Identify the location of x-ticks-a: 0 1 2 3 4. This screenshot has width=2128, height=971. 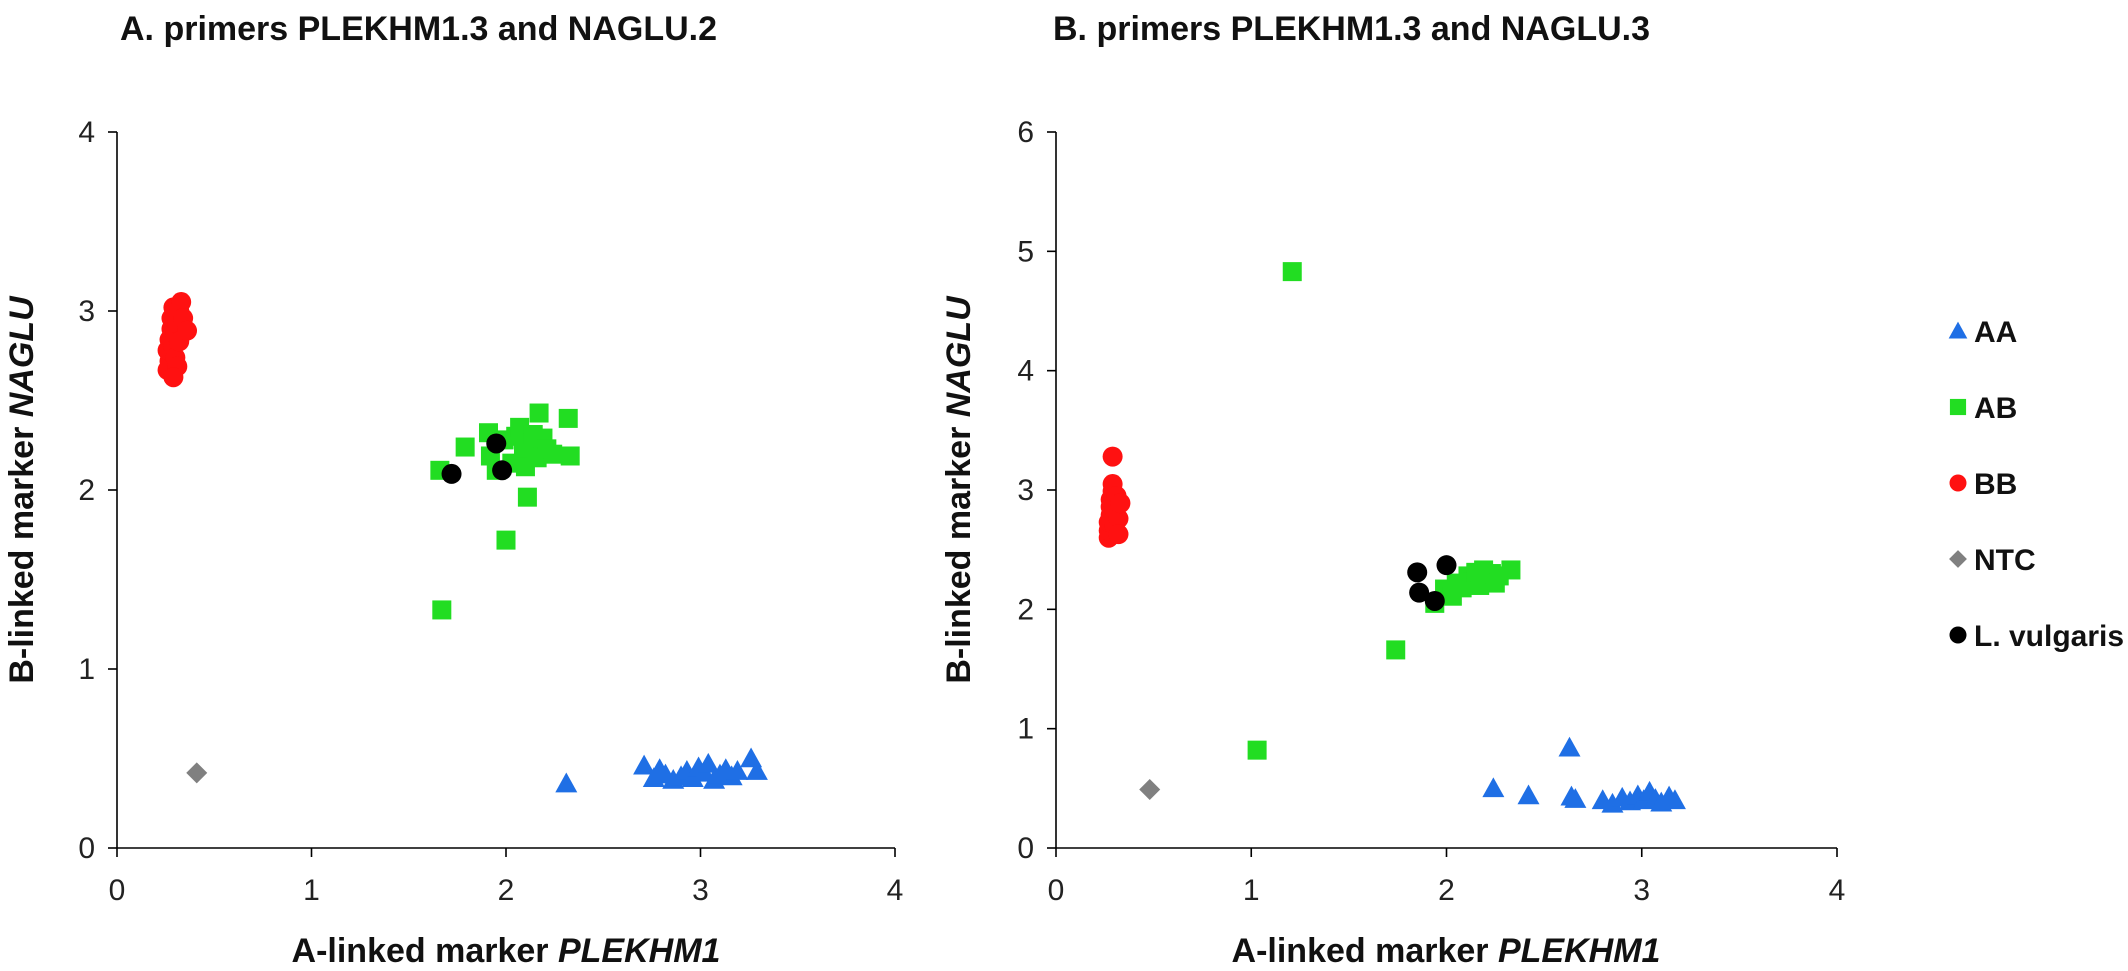
(506, 877).